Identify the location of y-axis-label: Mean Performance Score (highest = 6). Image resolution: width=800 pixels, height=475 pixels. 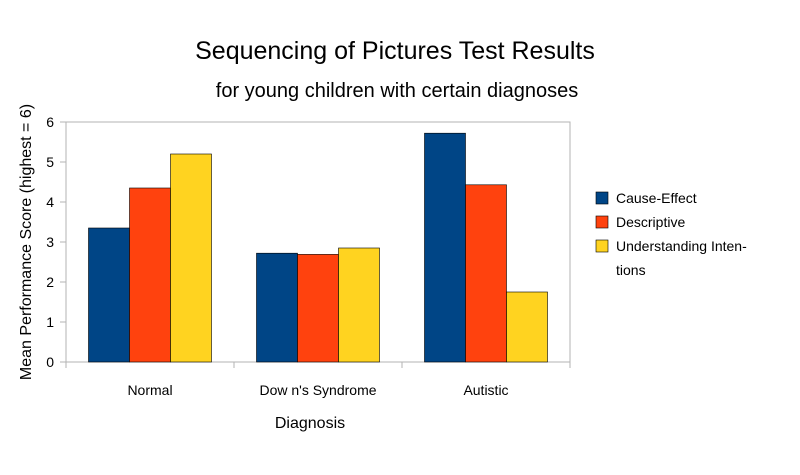
(26, 242).